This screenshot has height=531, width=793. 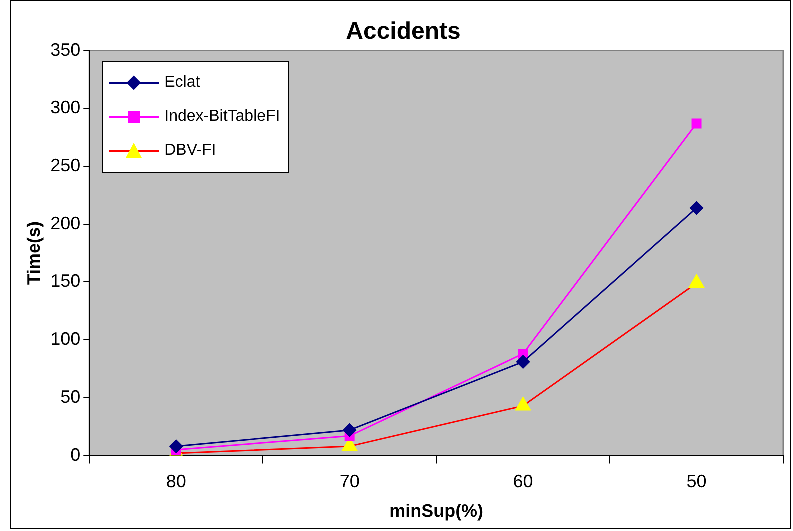 I want to click on x-tick-label: 70, so click(x=350, y=482).